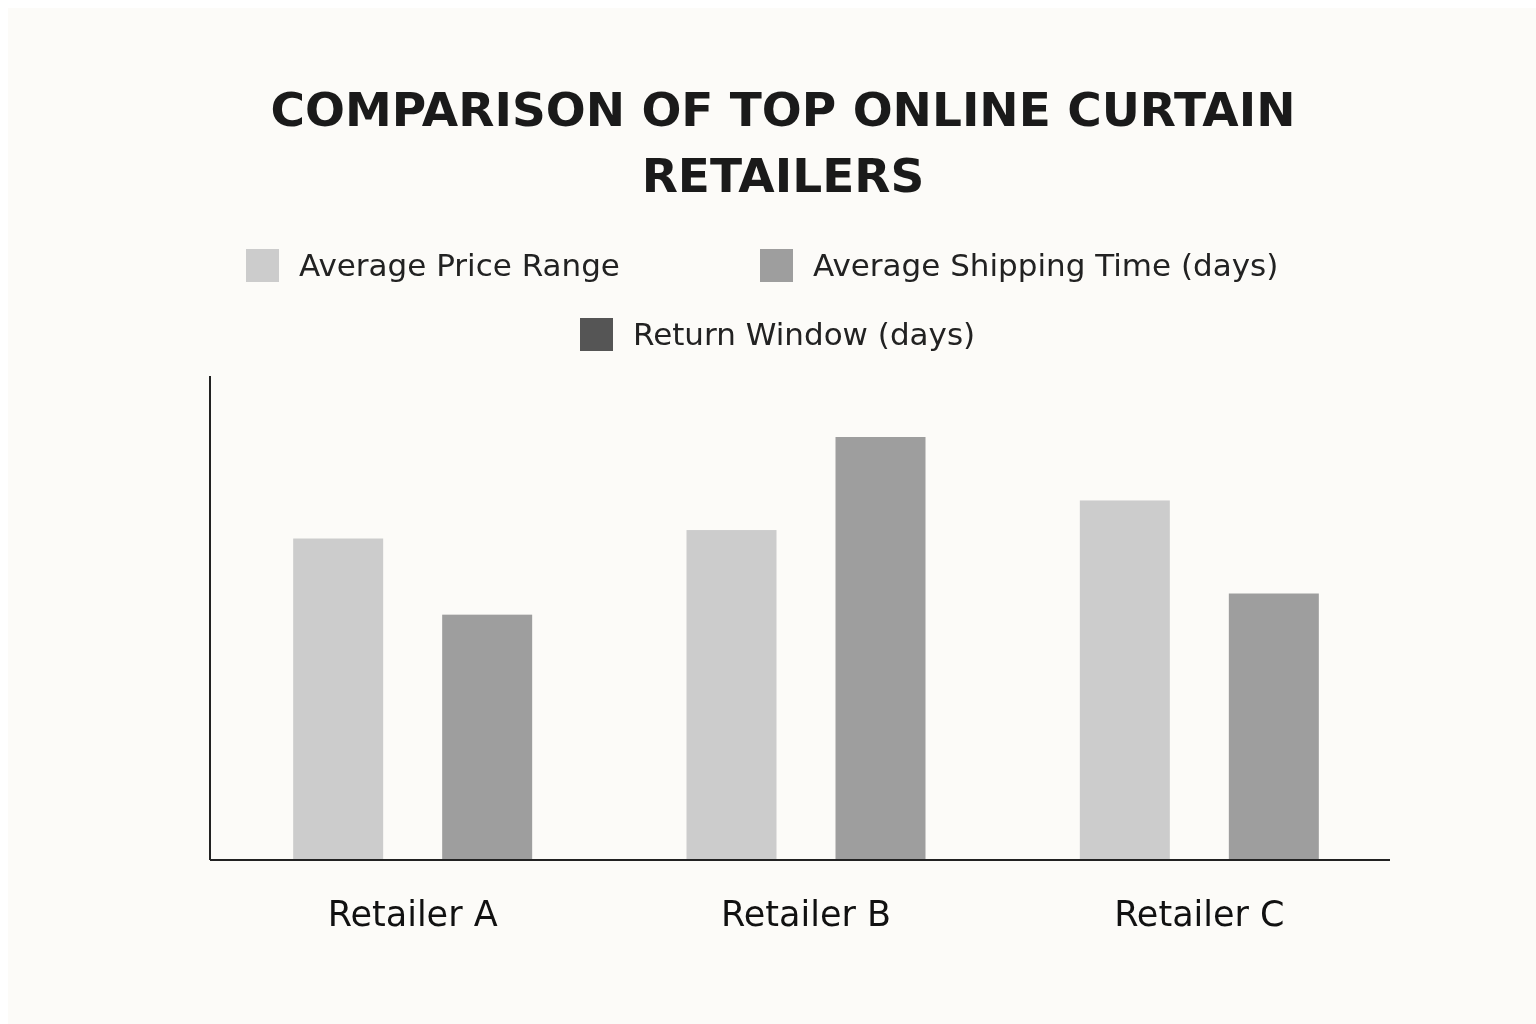 The image size is (1536, 1024). I want to click on x-tick-label: Retailer A, so click(412, 914).